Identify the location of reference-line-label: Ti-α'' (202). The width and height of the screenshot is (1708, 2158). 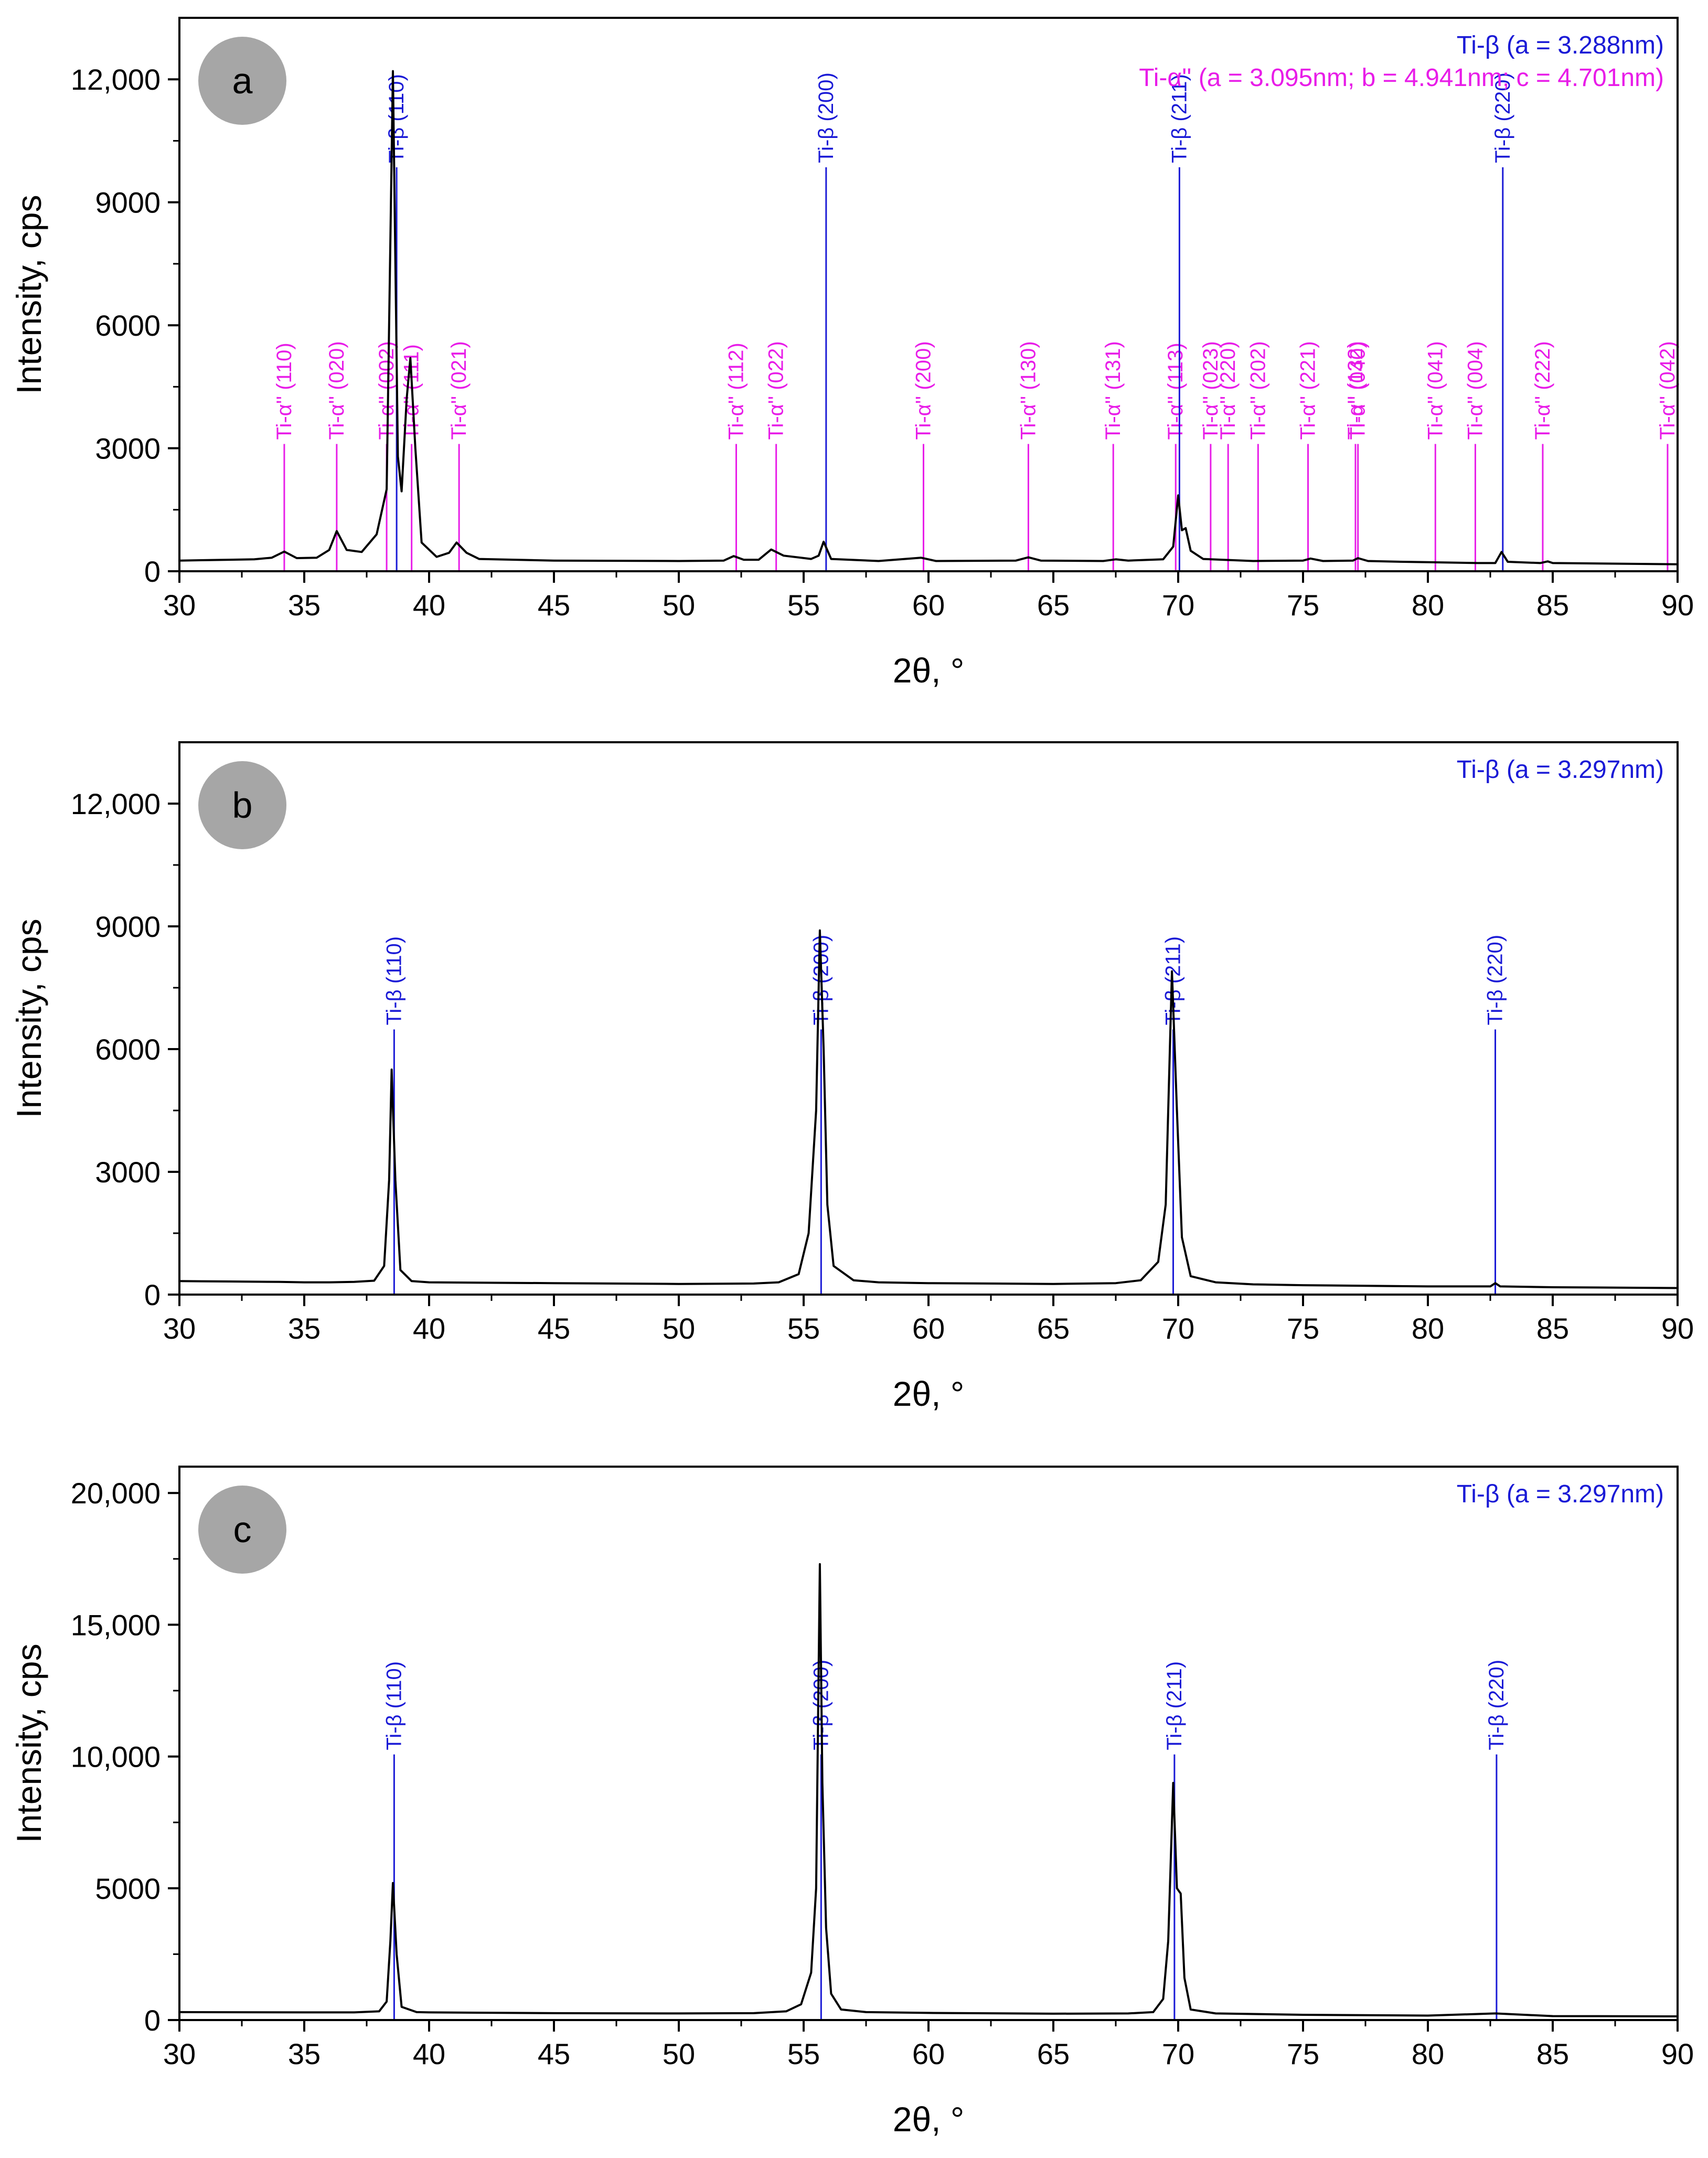
(1257, 390).